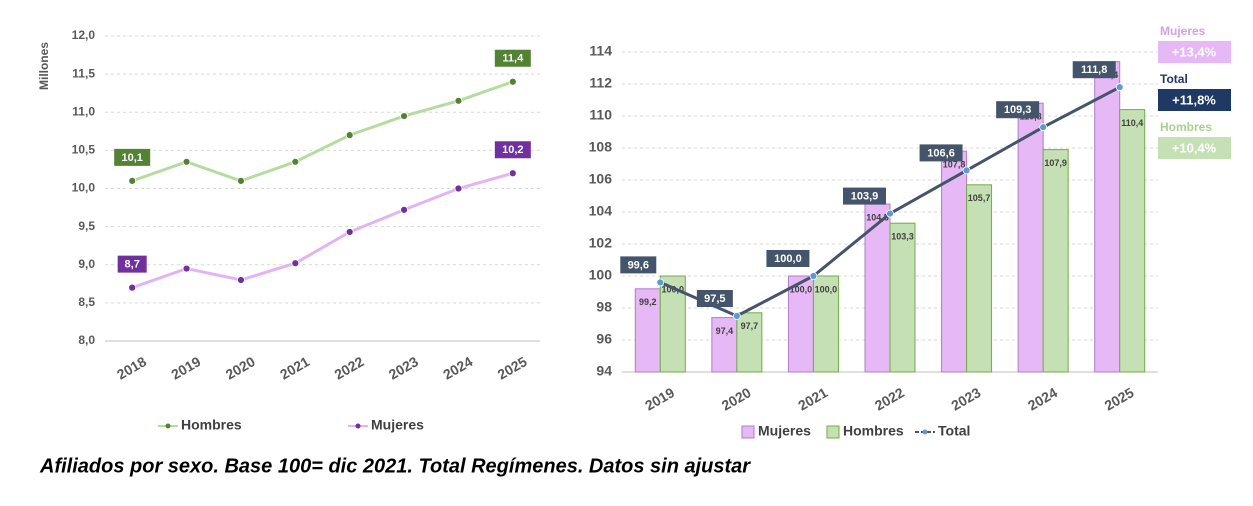 The image size is (1253, 506). I want to click on y-tick-label: 11,0, so click(83, 111).